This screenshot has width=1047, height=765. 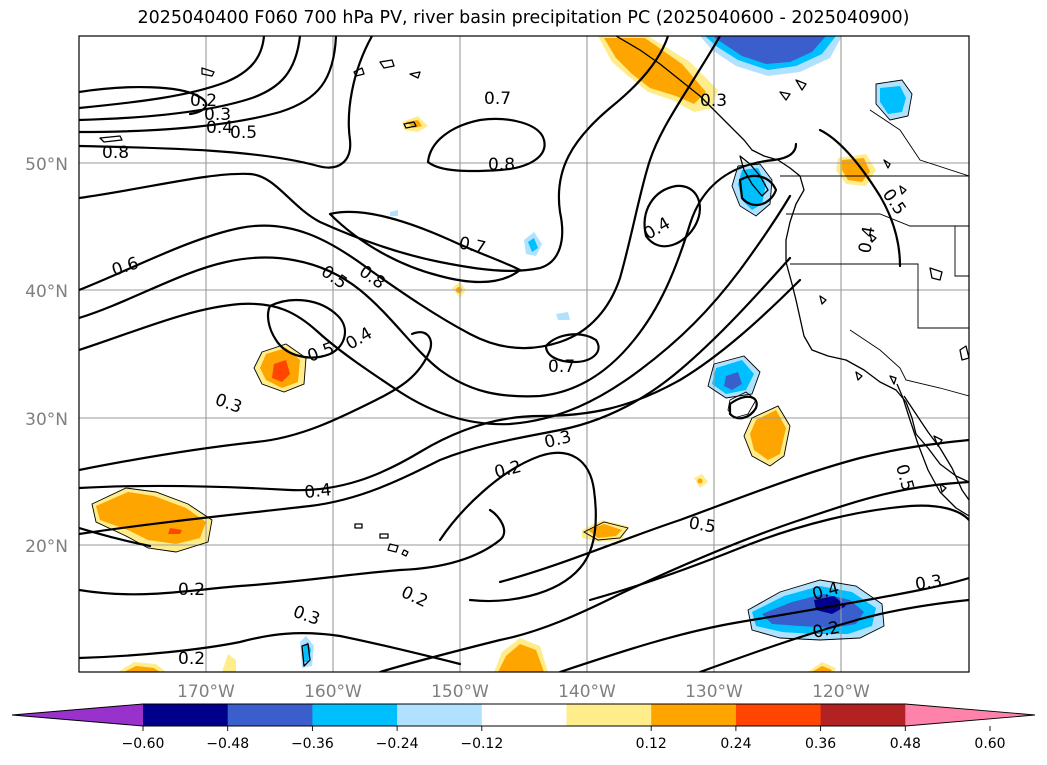 I want to click on colorbar-tick-label: −0.36, so click(x=312, y=744).